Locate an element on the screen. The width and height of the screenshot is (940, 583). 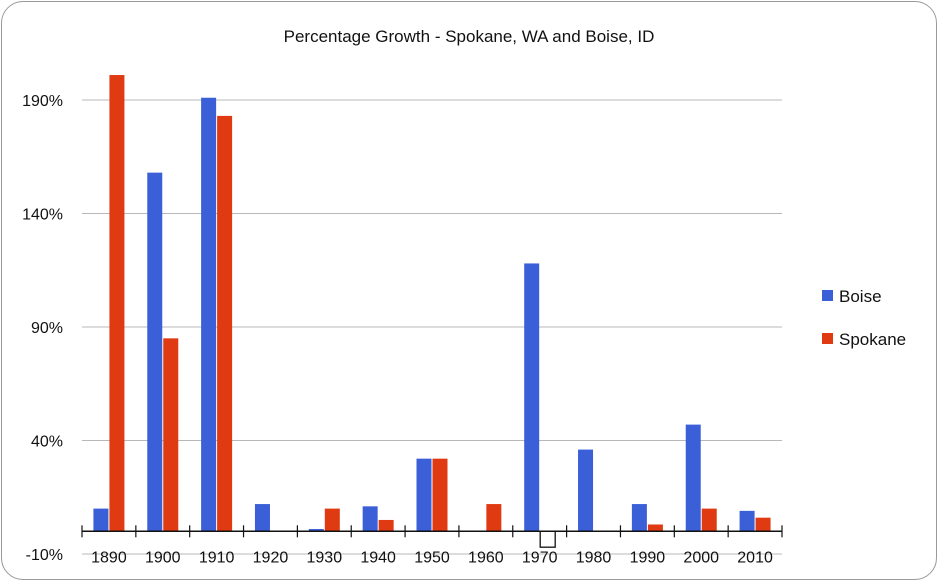
y-tick-label: 190% is located at coordinates (42, 101).